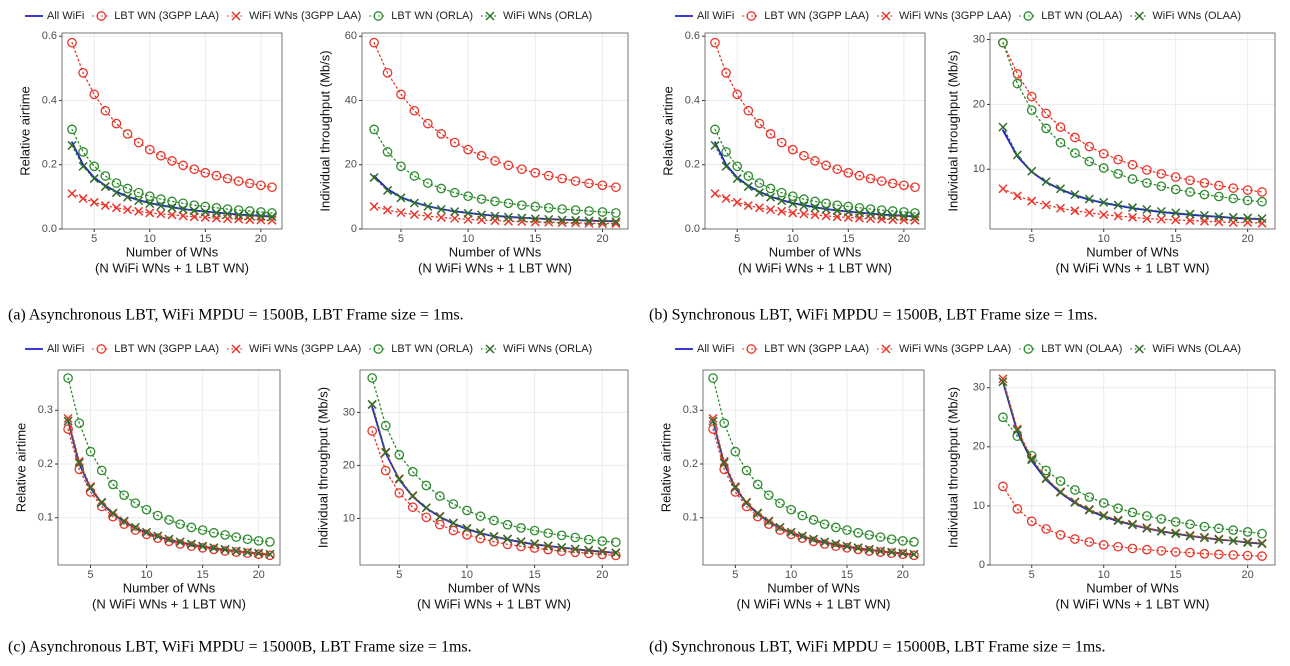  Describe the element at coordinates (305, 16) in the screenshot. I see `legend-label: WiFi WNs (3GPP LAA)` at that location.